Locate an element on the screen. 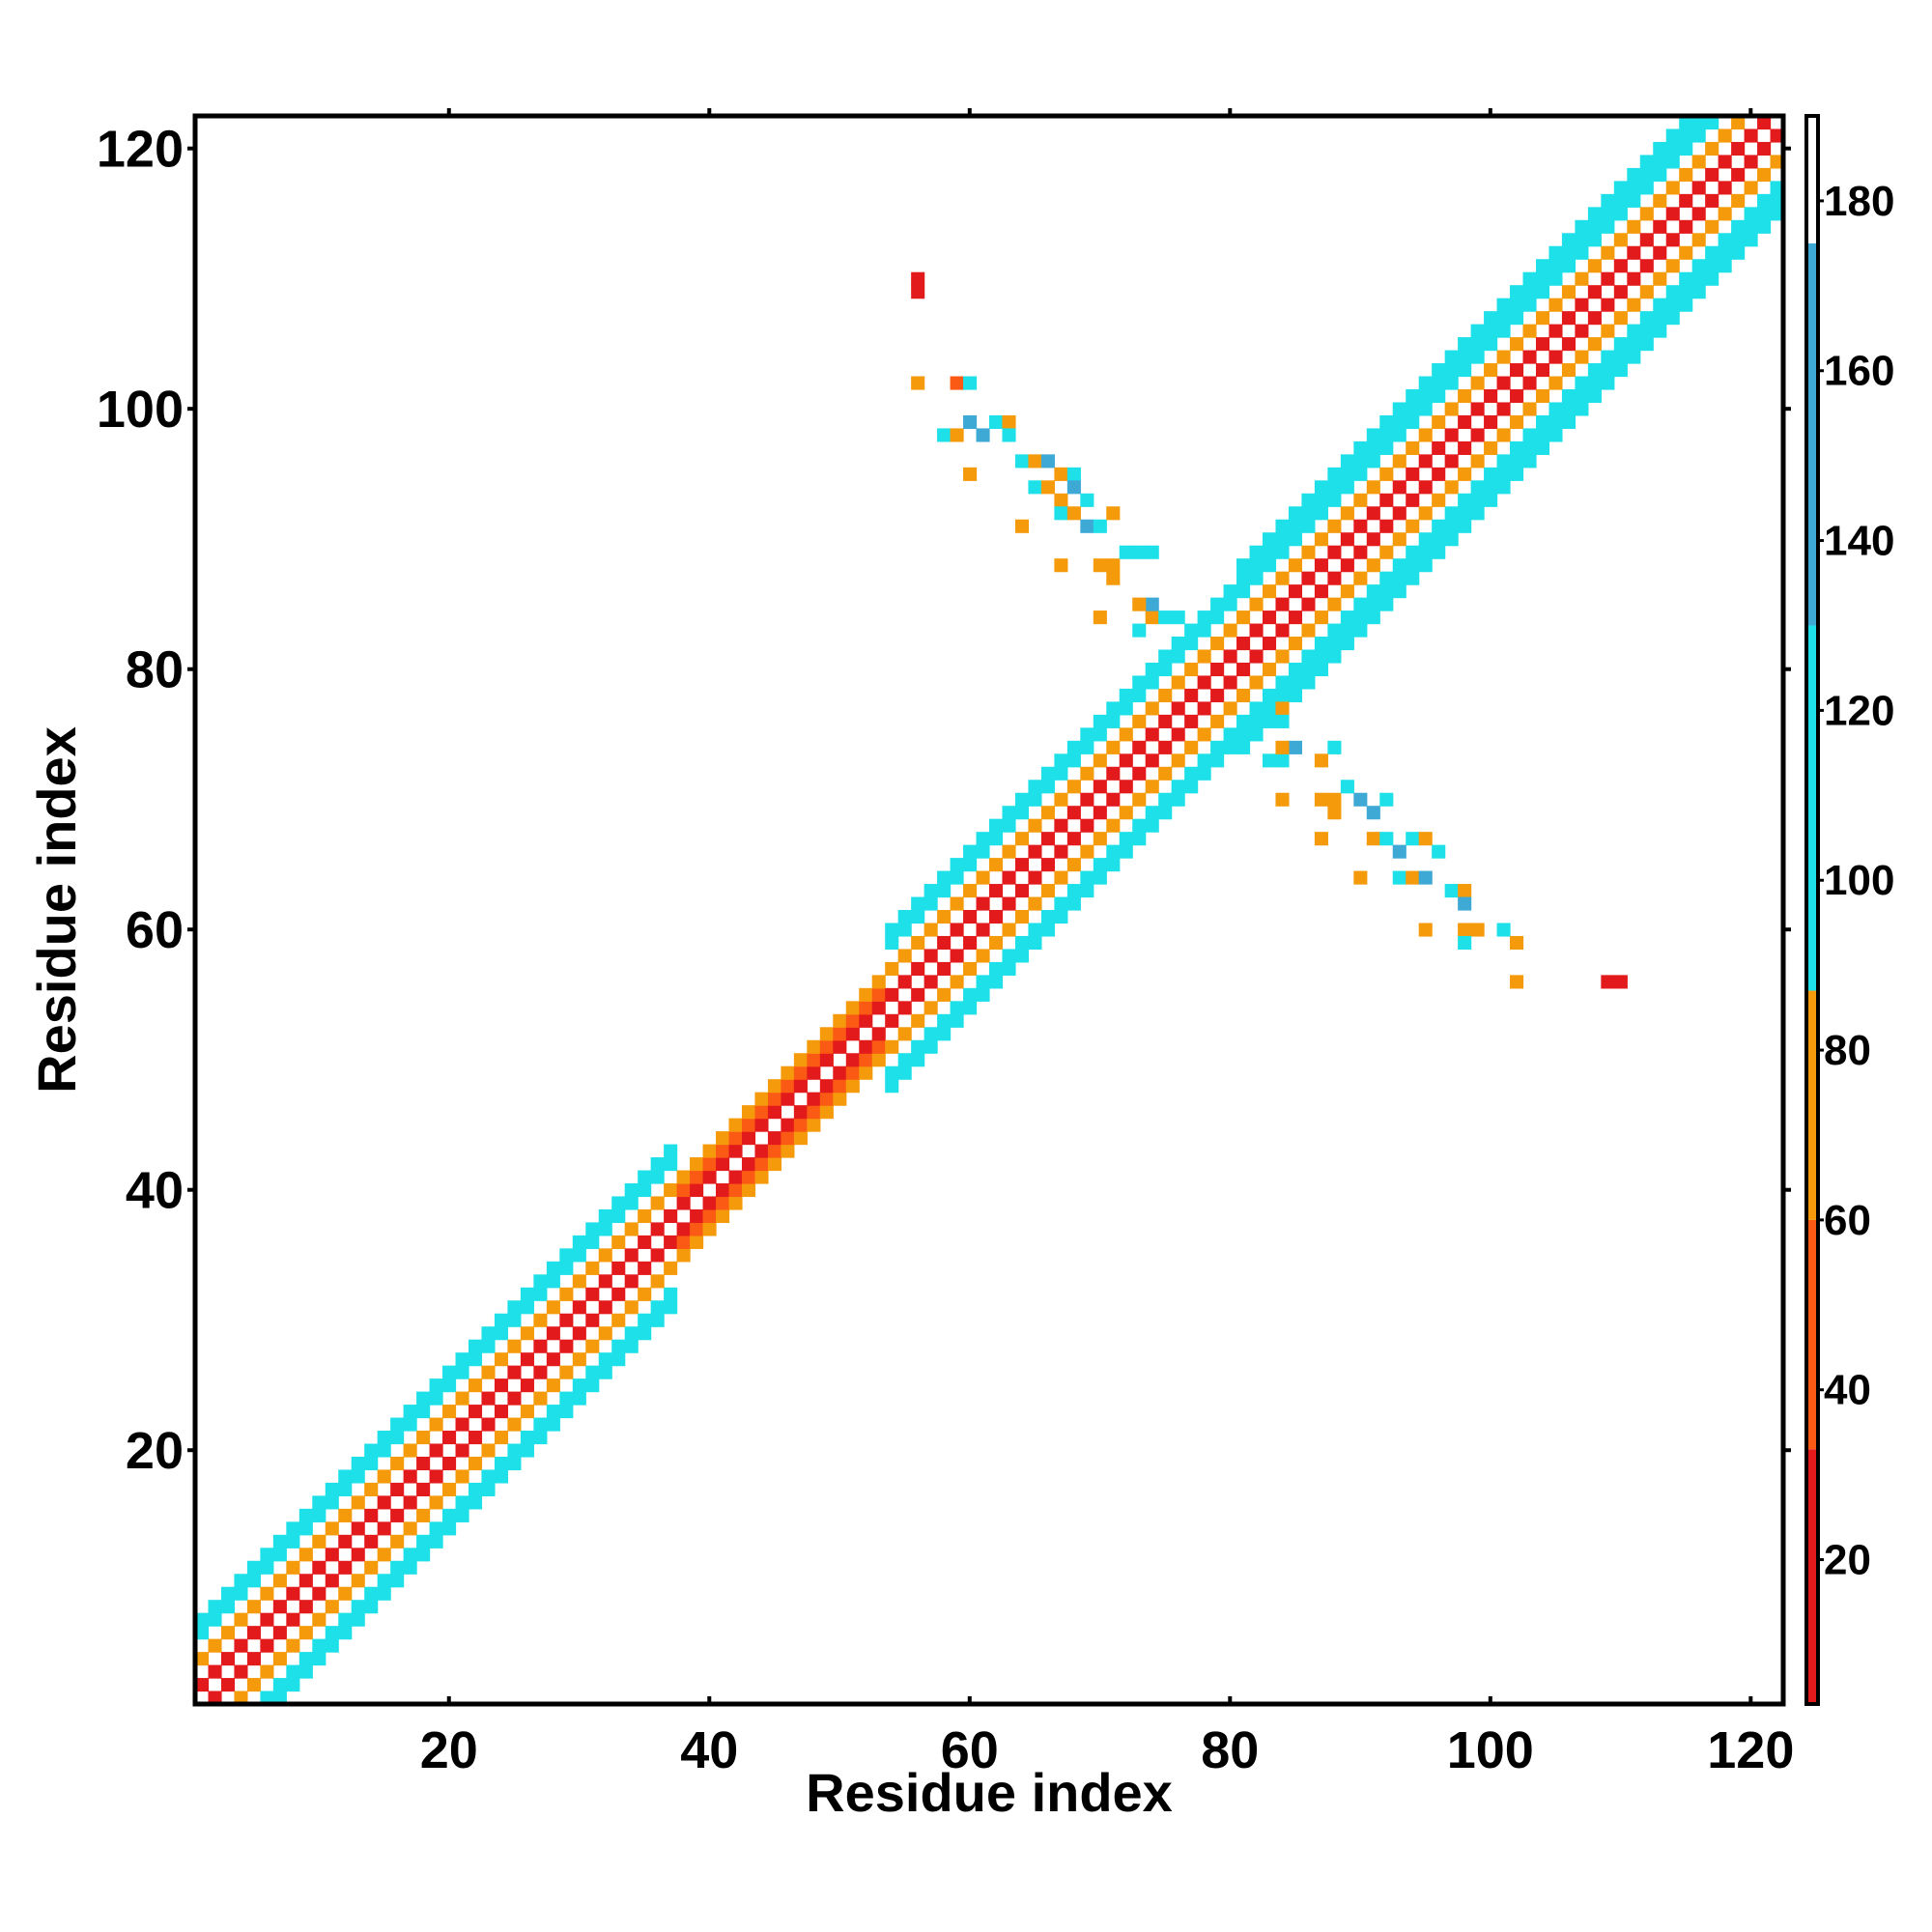 The image size is (1932, 1932). colorbar-tick-label: 60 is located at coordinates (1847, 1220).